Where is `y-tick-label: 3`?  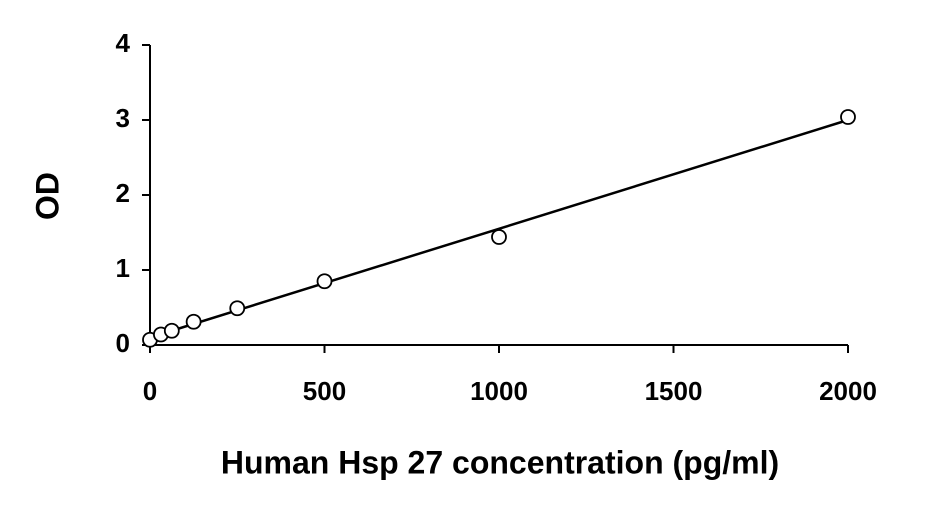 y-tick-label: 3 is located at coordinates (123, 118).